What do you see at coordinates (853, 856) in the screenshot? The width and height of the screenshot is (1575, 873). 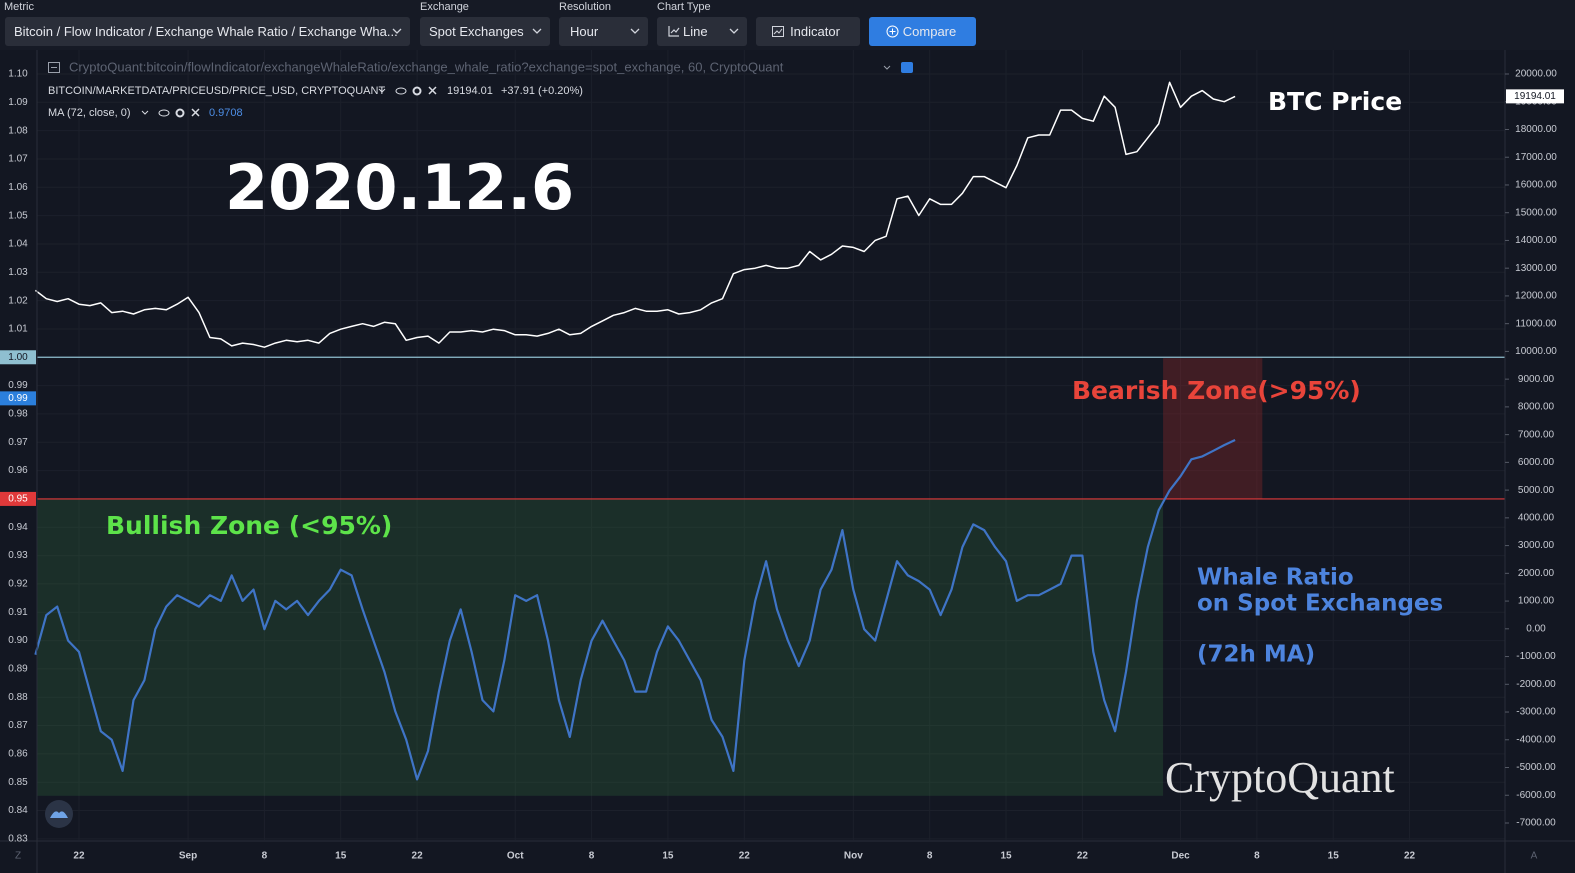 I see `x-tick-label: Nov` at bounding box center [853, 856].